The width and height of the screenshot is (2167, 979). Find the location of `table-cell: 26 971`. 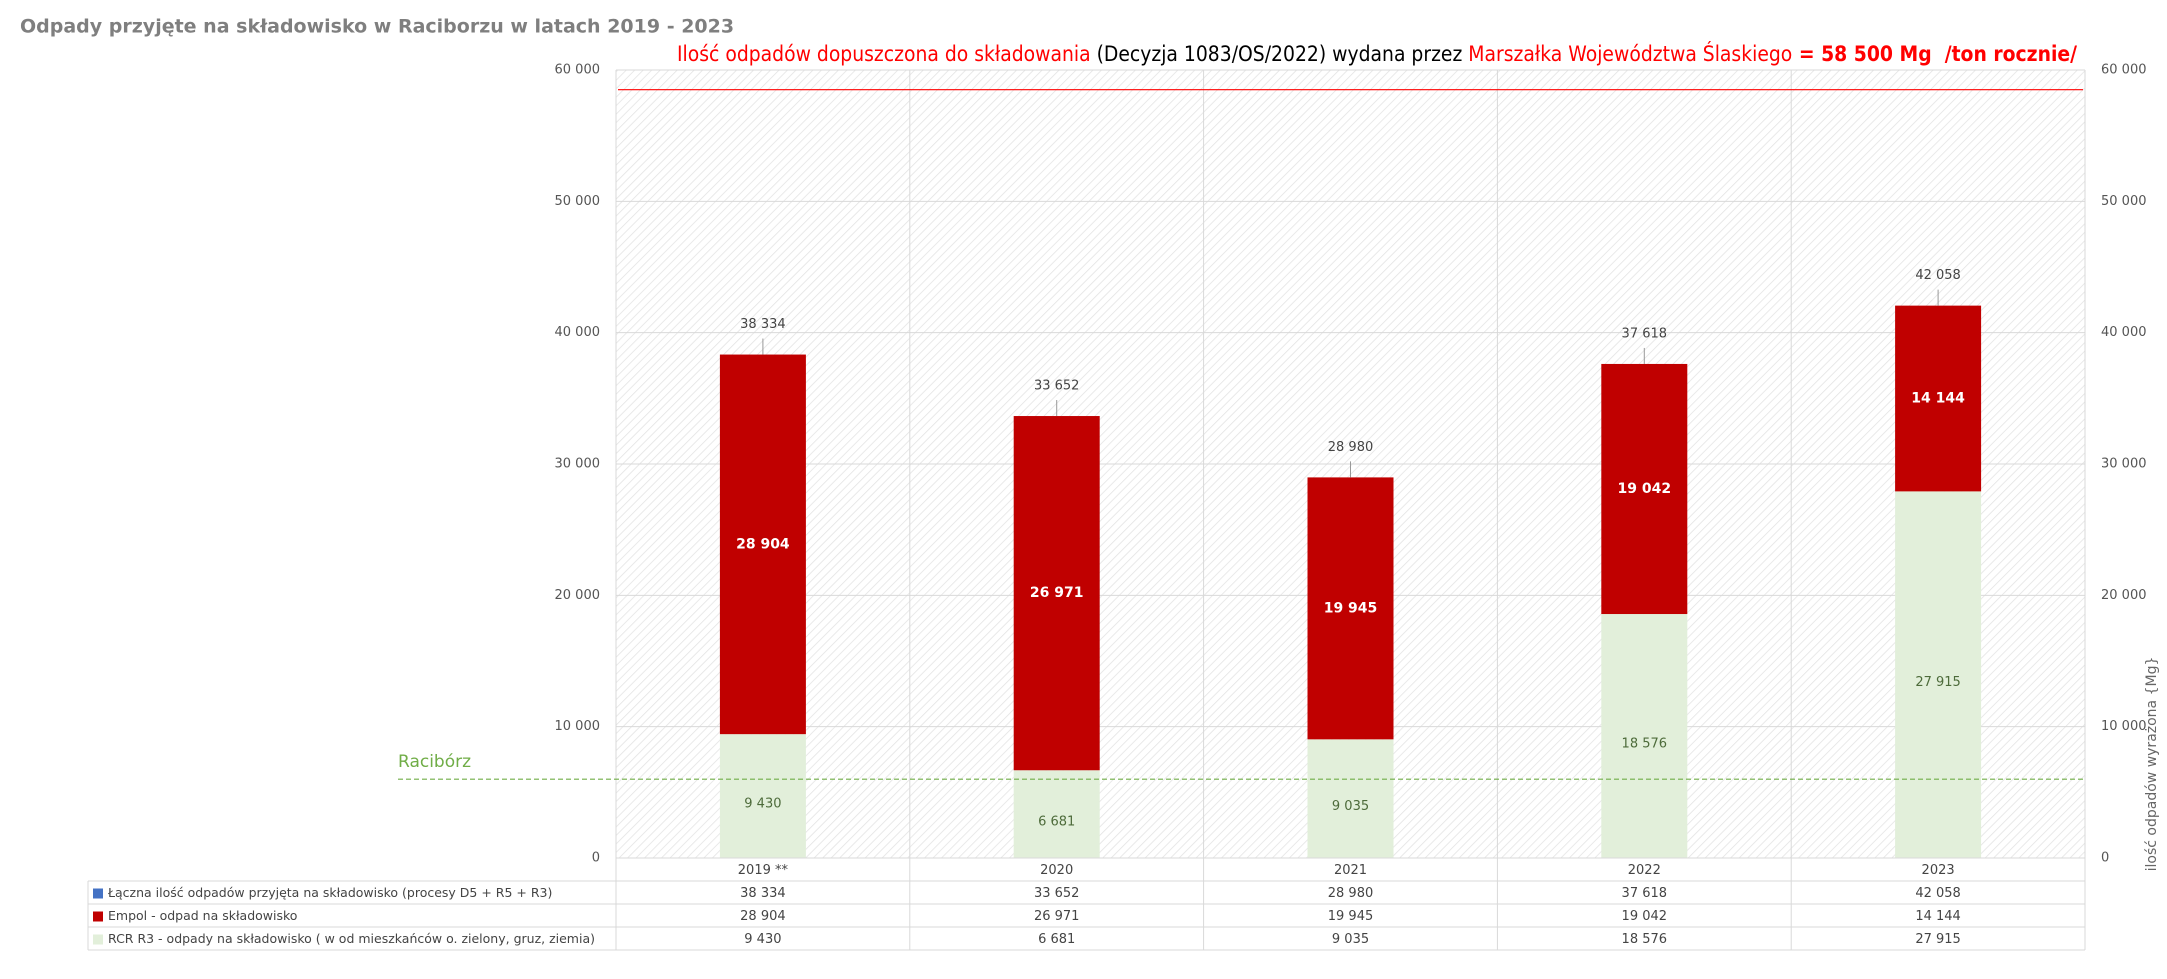

table-cell: 26 971 is located at coordinates (1057, 916).